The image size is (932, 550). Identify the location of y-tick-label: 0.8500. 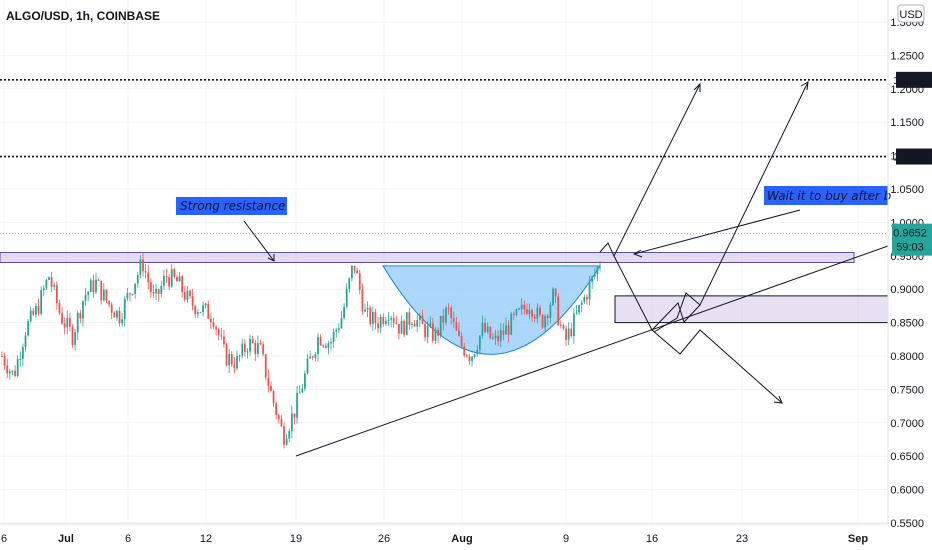
(907, 324).